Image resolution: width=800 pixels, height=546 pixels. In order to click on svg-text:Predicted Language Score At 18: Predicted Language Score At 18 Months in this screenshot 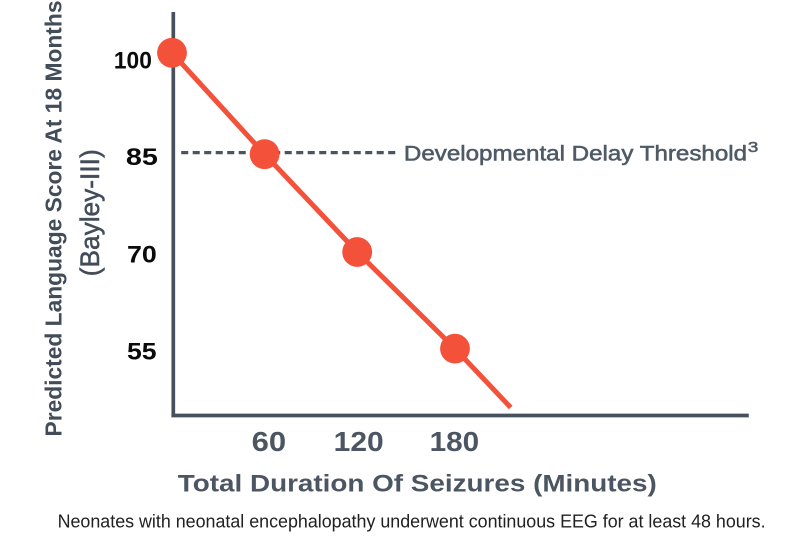, I will do `click(53, 219)`.